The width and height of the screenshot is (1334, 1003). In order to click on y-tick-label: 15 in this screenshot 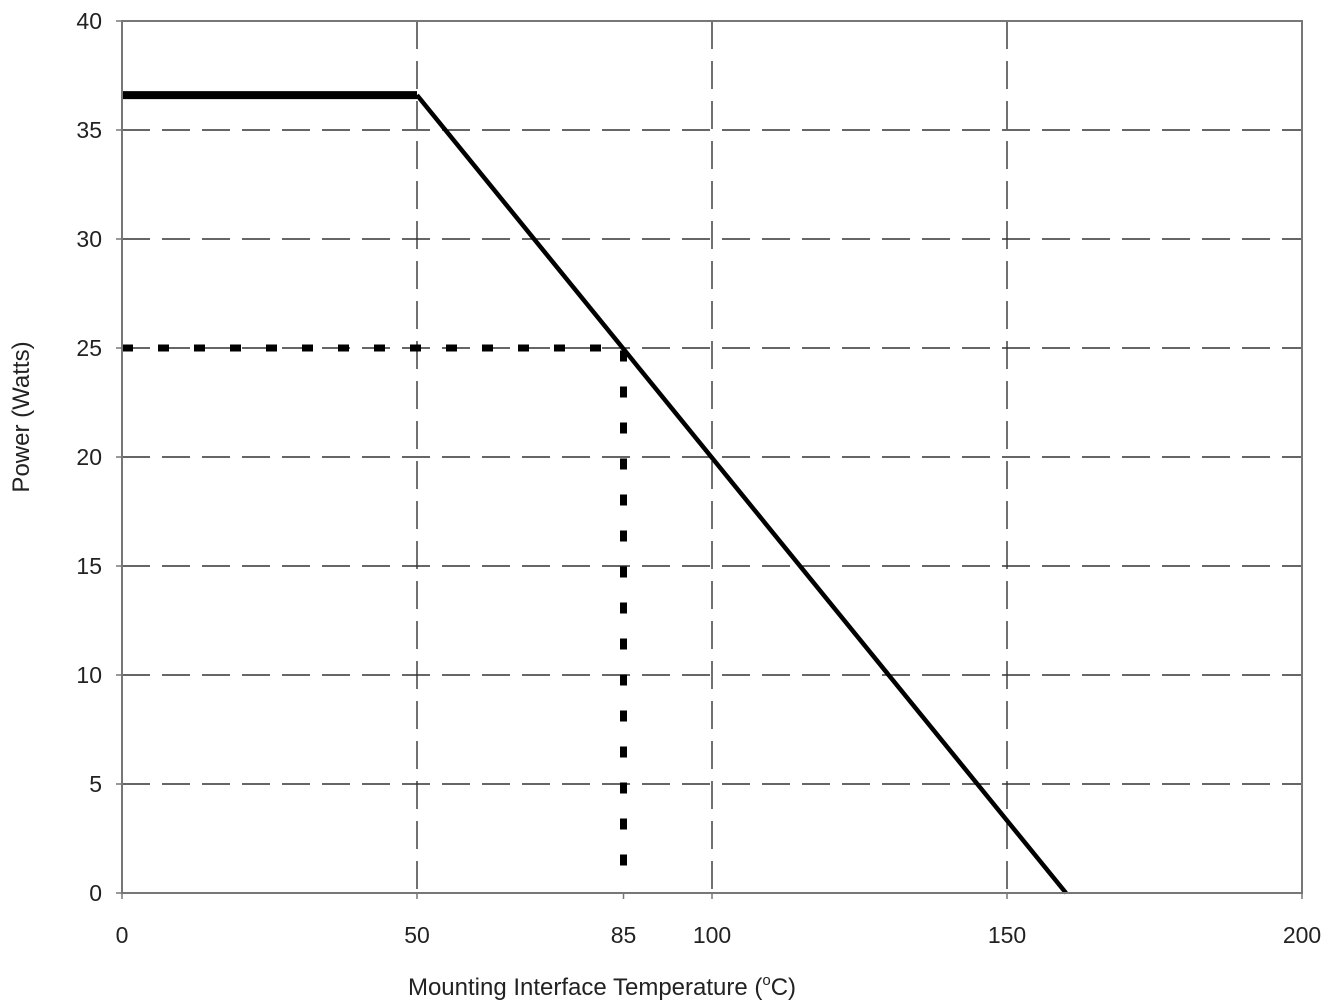, I will do `click(89, 566)`.